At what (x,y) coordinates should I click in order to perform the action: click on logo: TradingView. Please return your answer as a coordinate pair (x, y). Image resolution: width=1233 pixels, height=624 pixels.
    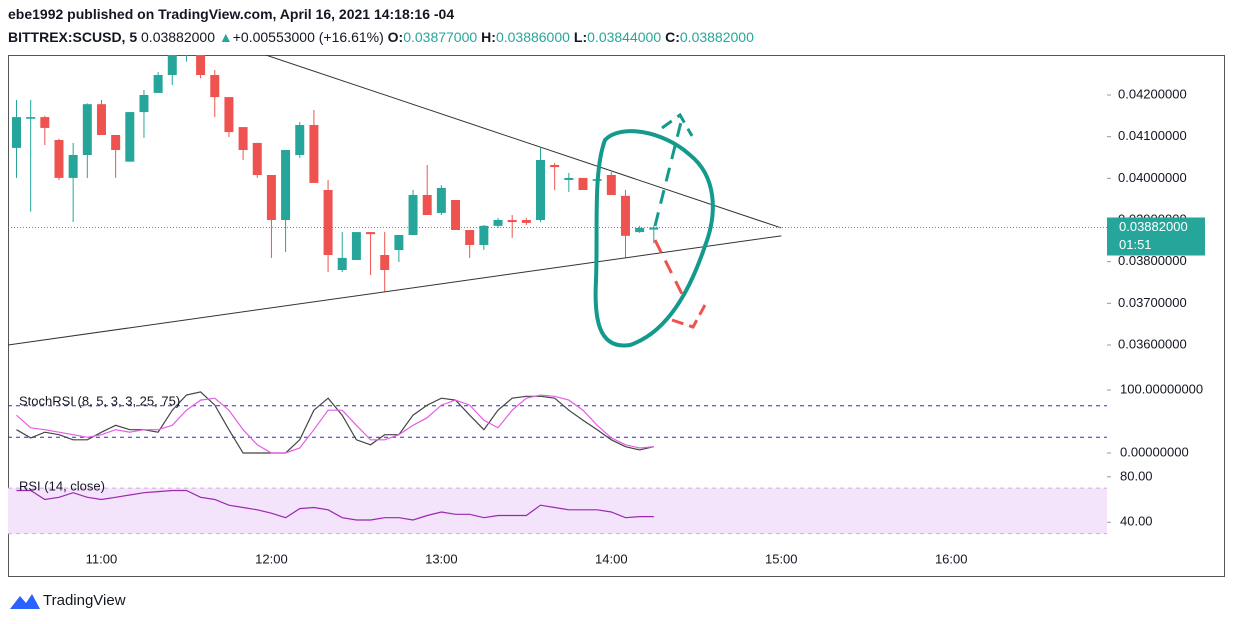
    Looking at the image, I should click on (68, 600).